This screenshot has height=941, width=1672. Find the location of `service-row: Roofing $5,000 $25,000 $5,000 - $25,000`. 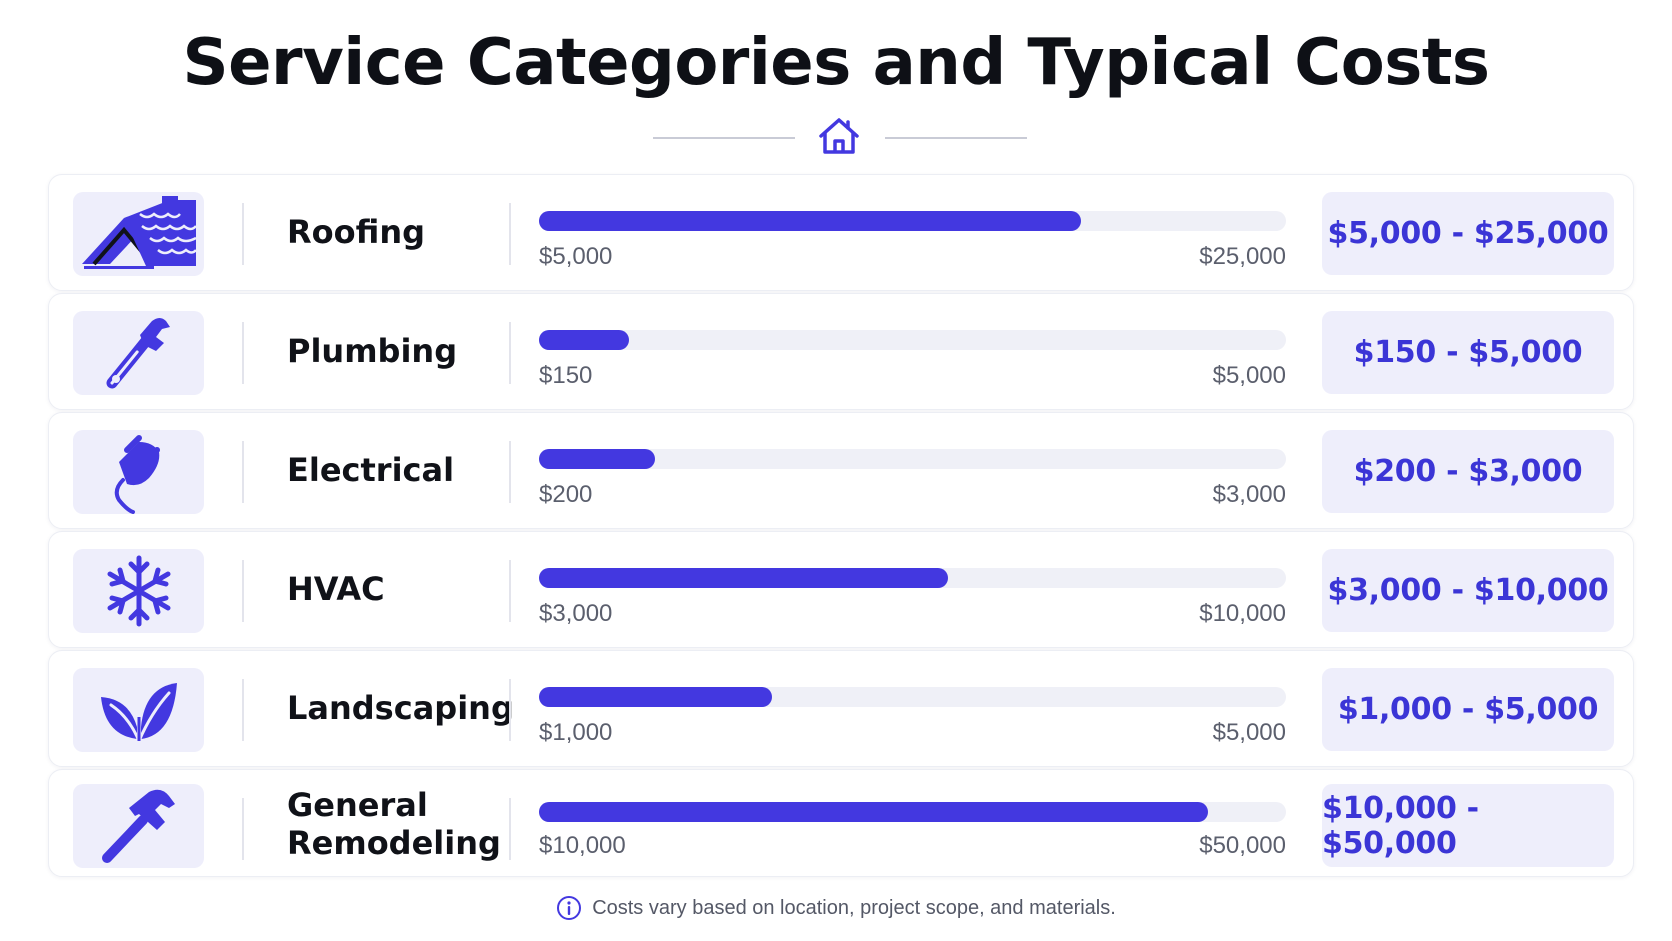

service-row: Roofing $5,000 $25,000 $5,000 - $25,000 is located at coordinates (841, 232).